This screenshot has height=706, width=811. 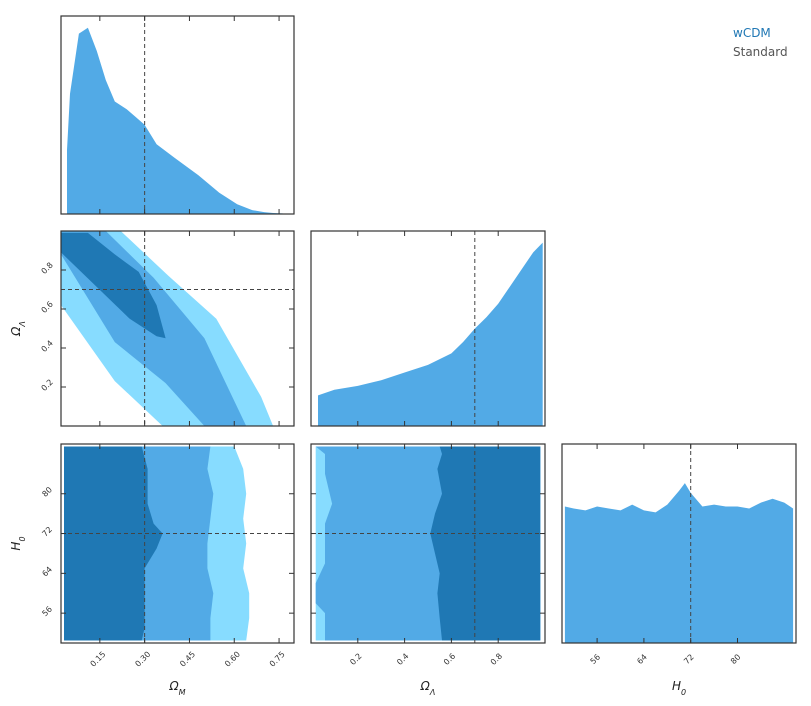 I want to click on y-axis-label-omega_l: ΩΛ, so click(x=18, y=329).